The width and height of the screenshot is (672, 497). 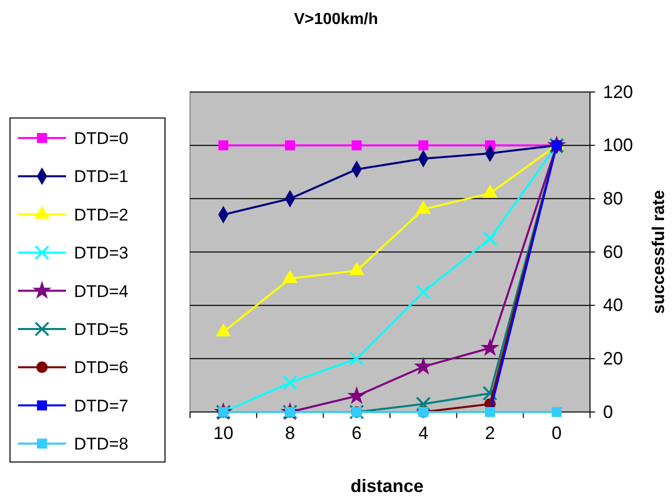 What do you see at coordinates (658, 252) in the screenshot?
I see `y-axis-title: successful rate` at bounding box center [658, 252].